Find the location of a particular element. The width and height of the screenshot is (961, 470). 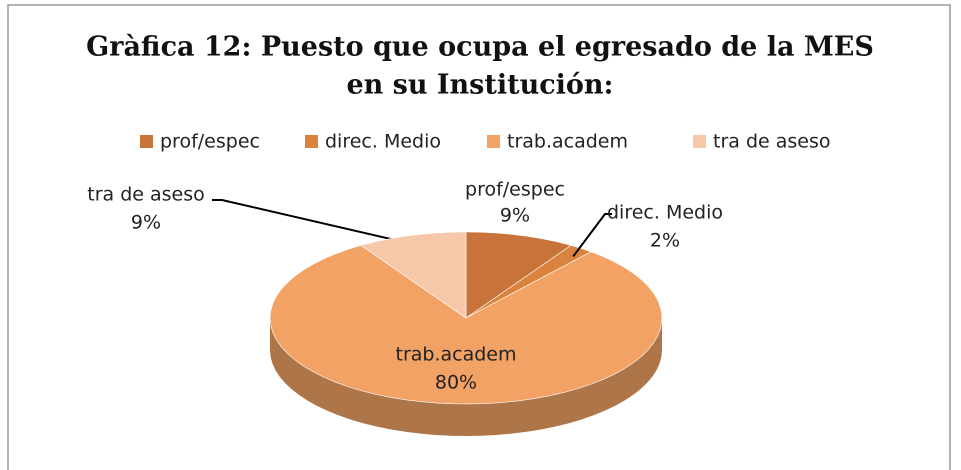

data-label: 80% is located at coordinates (456, 383).